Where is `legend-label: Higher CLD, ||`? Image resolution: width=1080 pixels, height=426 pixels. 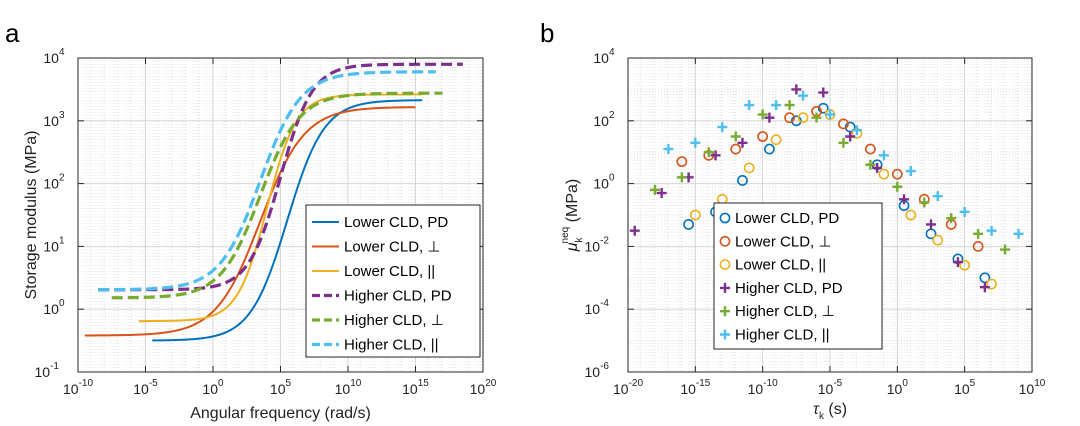 legend-label: Higher CLD, || is located at coordinates (782, 335).